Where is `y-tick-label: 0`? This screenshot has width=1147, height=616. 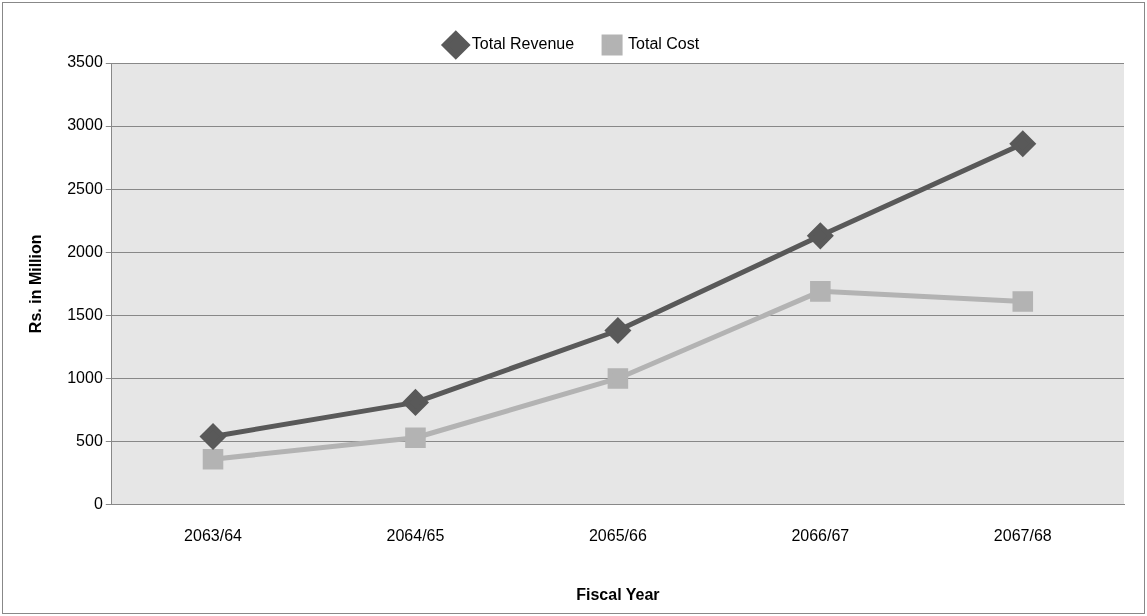
y-tick-label: 0 is located at coordinates (98, 504).